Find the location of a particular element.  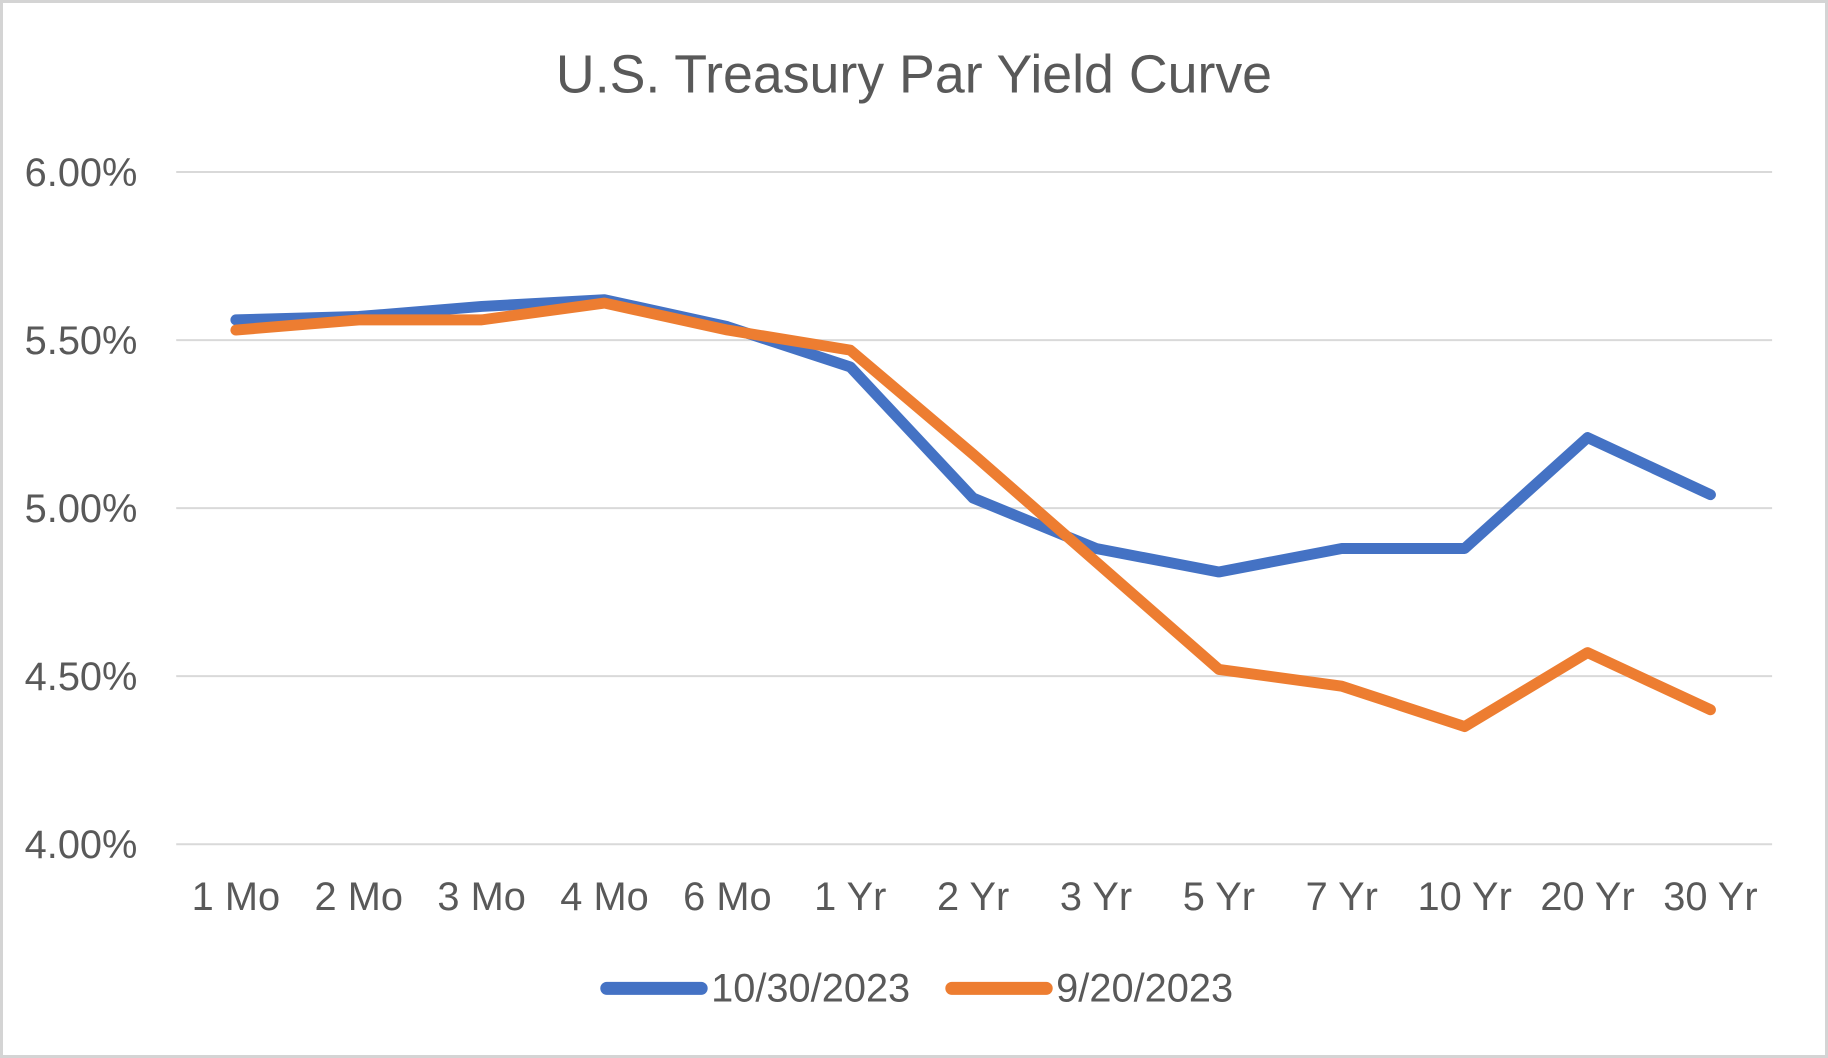

x-axis-label: 3 Mo is located at coordinates (481, 897).